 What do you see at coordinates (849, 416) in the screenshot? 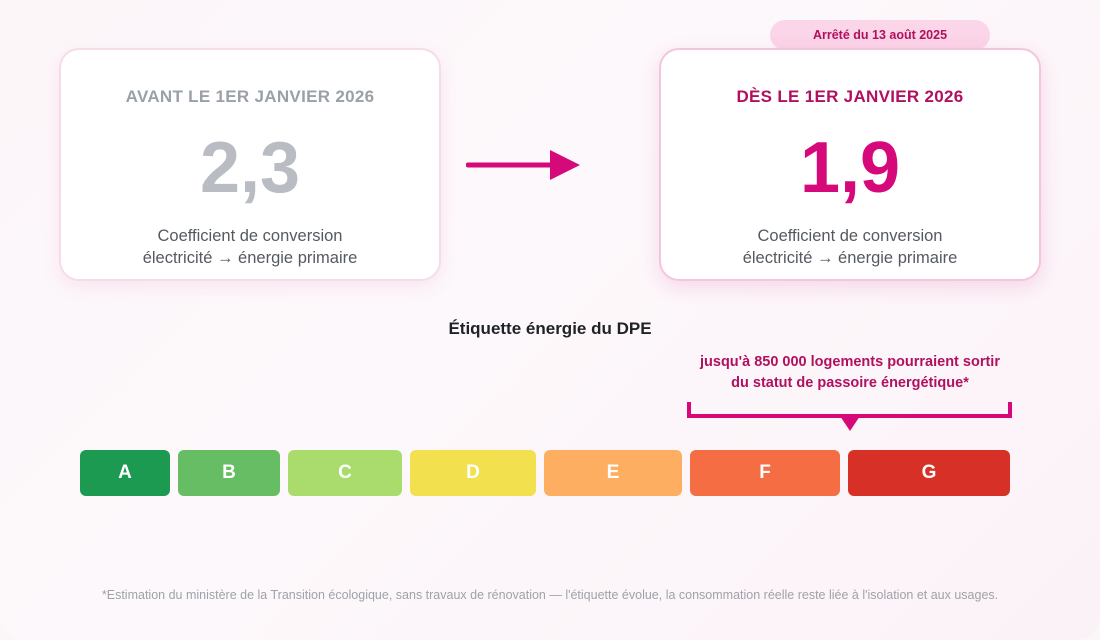
I see `callout-bracket` at bounding box center [849, 416].